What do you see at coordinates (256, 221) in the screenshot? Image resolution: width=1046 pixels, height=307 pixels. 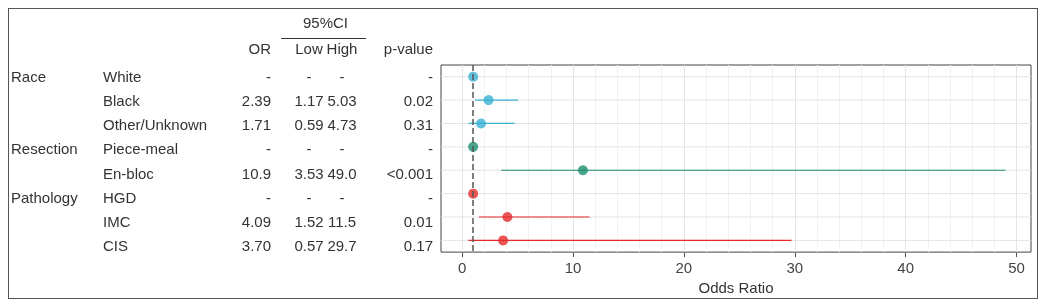 I see `text: 4.09` at bounding box center [256, 221].